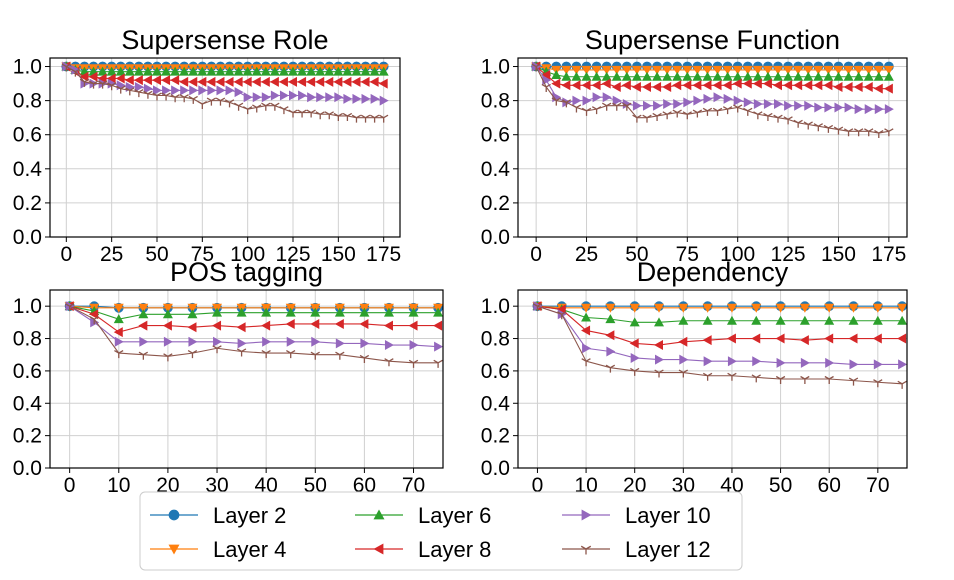 The image size is (954, 580). I want to click on y-tick-label: 0.2, so click(495, 203).